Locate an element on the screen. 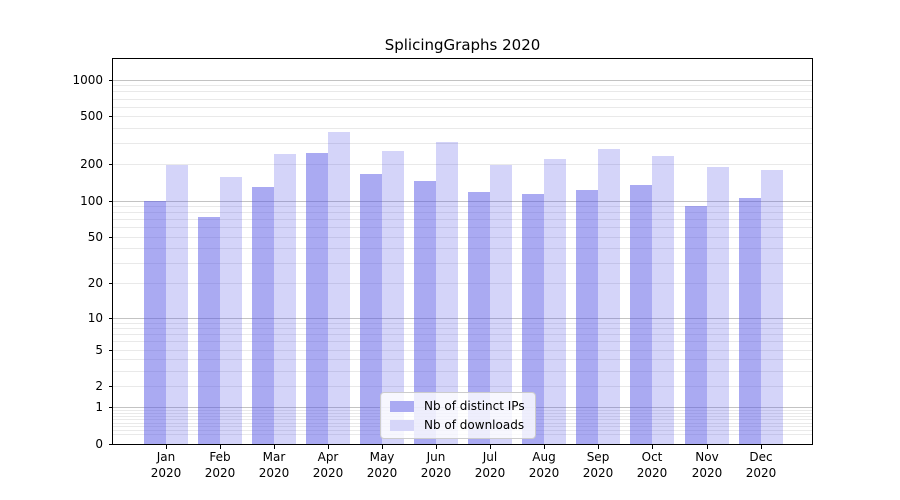 This screenshot has width=900, height=500. x-tick-month: May is located at coordinates (382, 457).